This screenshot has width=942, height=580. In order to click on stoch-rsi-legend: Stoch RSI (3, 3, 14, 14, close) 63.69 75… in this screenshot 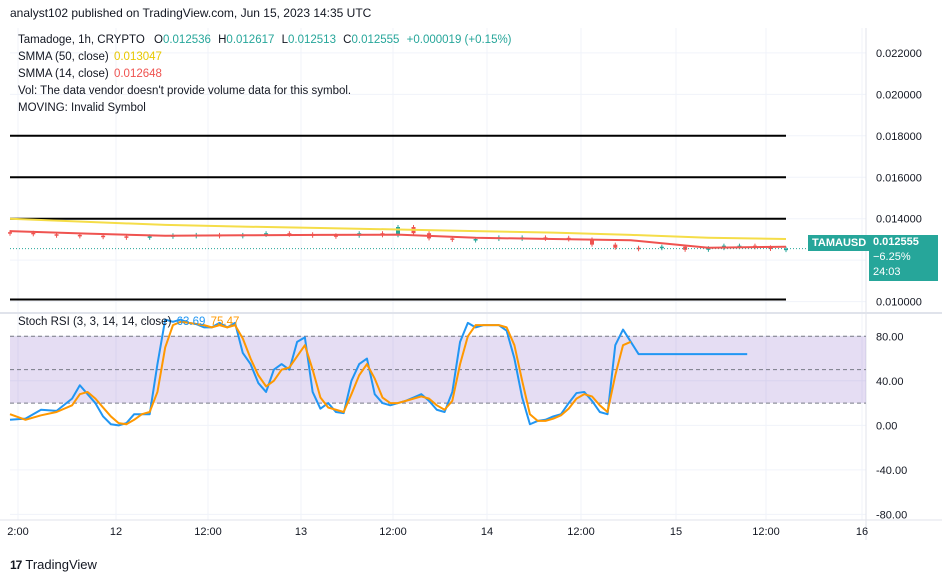, I will do `click(128, 322)`.